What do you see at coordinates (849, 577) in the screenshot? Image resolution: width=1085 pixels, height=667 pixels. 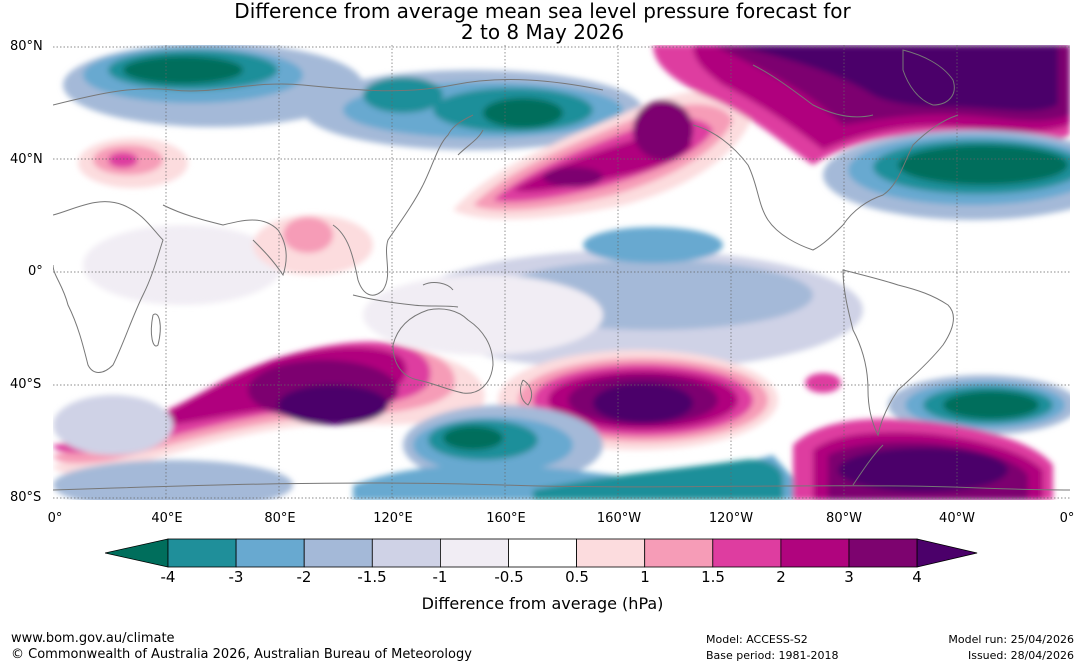 I see `cbar-label: 3` at bounding box center [849, 577].